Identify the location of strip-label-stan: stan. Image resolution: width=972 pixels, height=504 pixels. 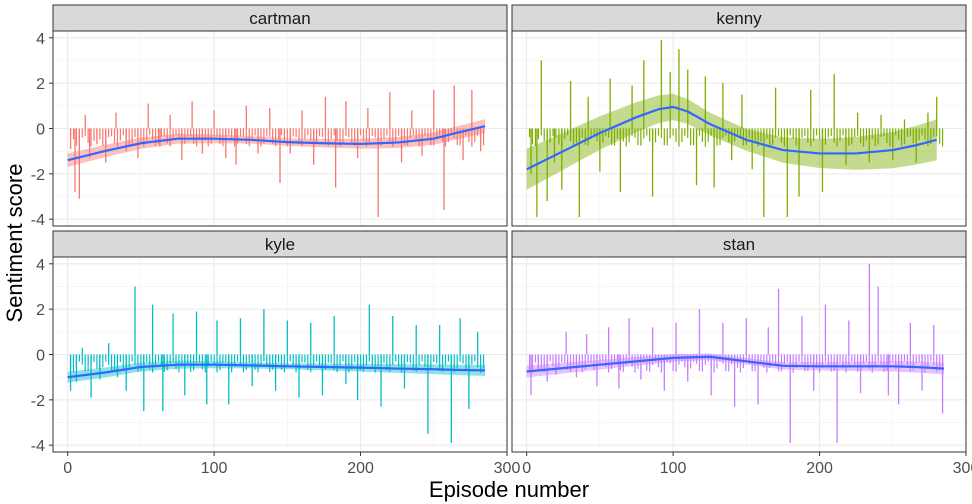
(739, 244).